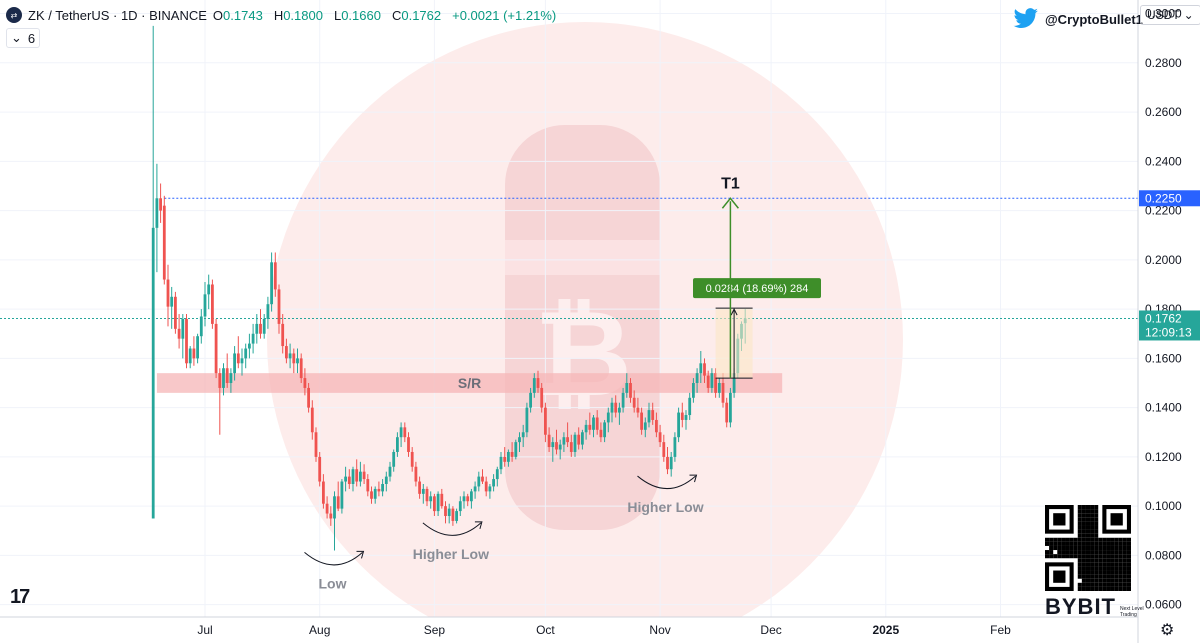  What do you see at coordinates (1132, 612) in the screenshot?
I see `bybit-tagline: Next Level Trading` at bounding box center [1132, 612].